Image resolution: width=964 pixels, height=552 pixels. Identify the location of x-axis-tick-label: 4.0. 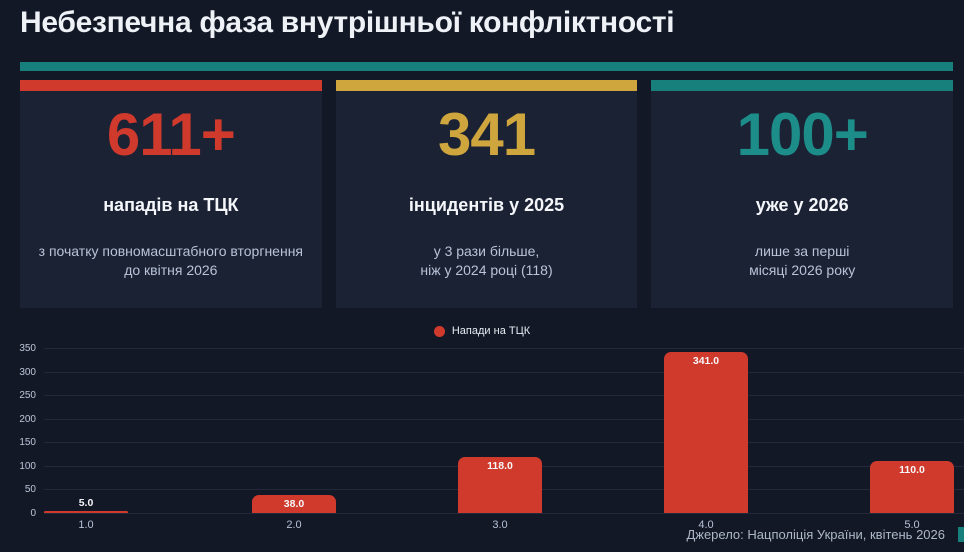
(706, 525).